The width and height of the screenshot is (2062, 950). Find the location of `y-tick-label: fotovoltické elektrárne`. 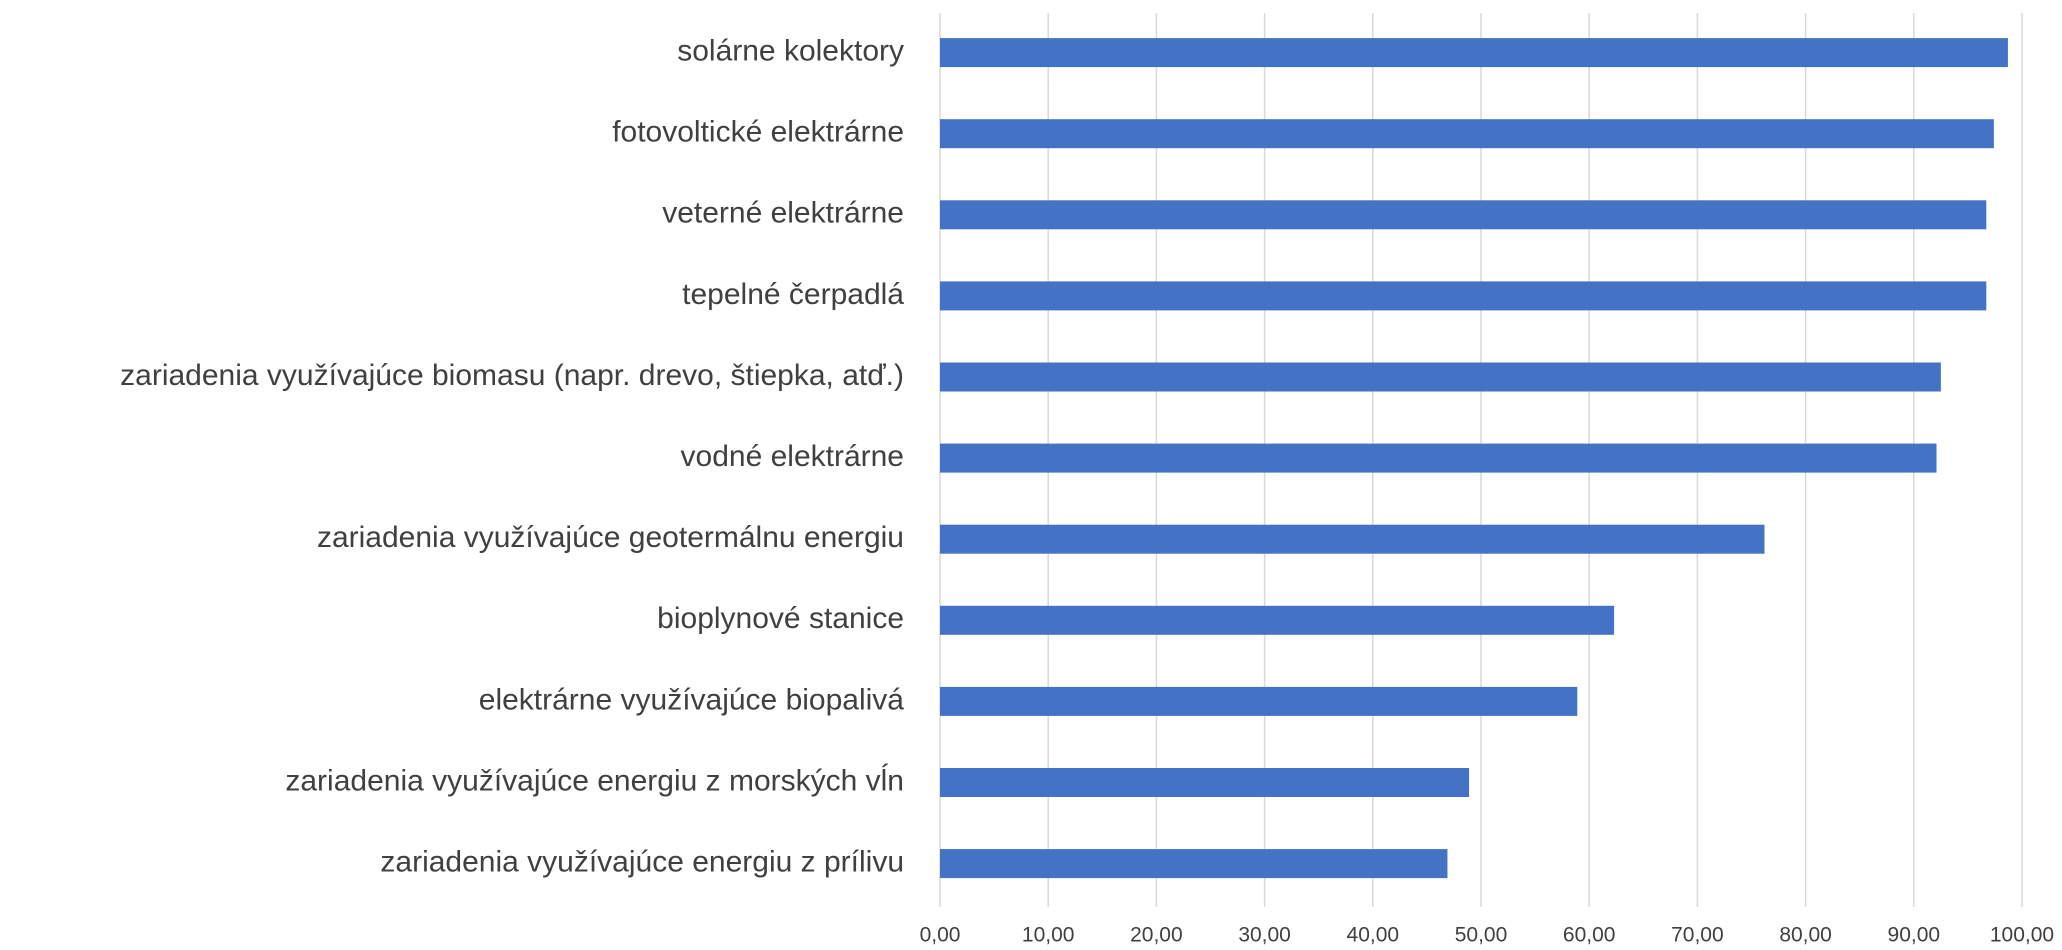

y-tick-label: fotovoltické elektrárne is located at coordinates (758, 132).